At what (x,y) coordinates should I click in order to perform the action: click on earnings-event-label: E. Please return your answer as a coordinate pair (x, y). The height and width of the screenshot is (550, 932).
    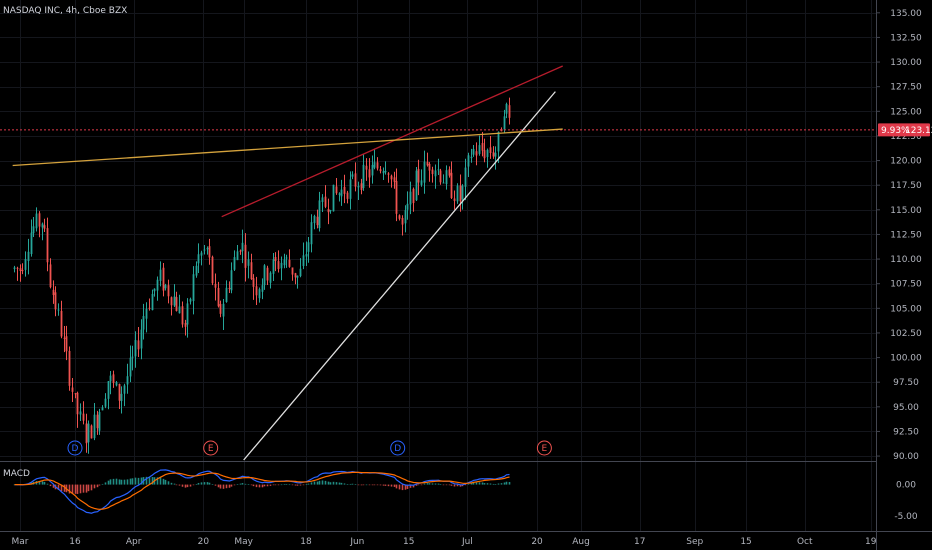
    Looking at the image, I should click on (211, 449).